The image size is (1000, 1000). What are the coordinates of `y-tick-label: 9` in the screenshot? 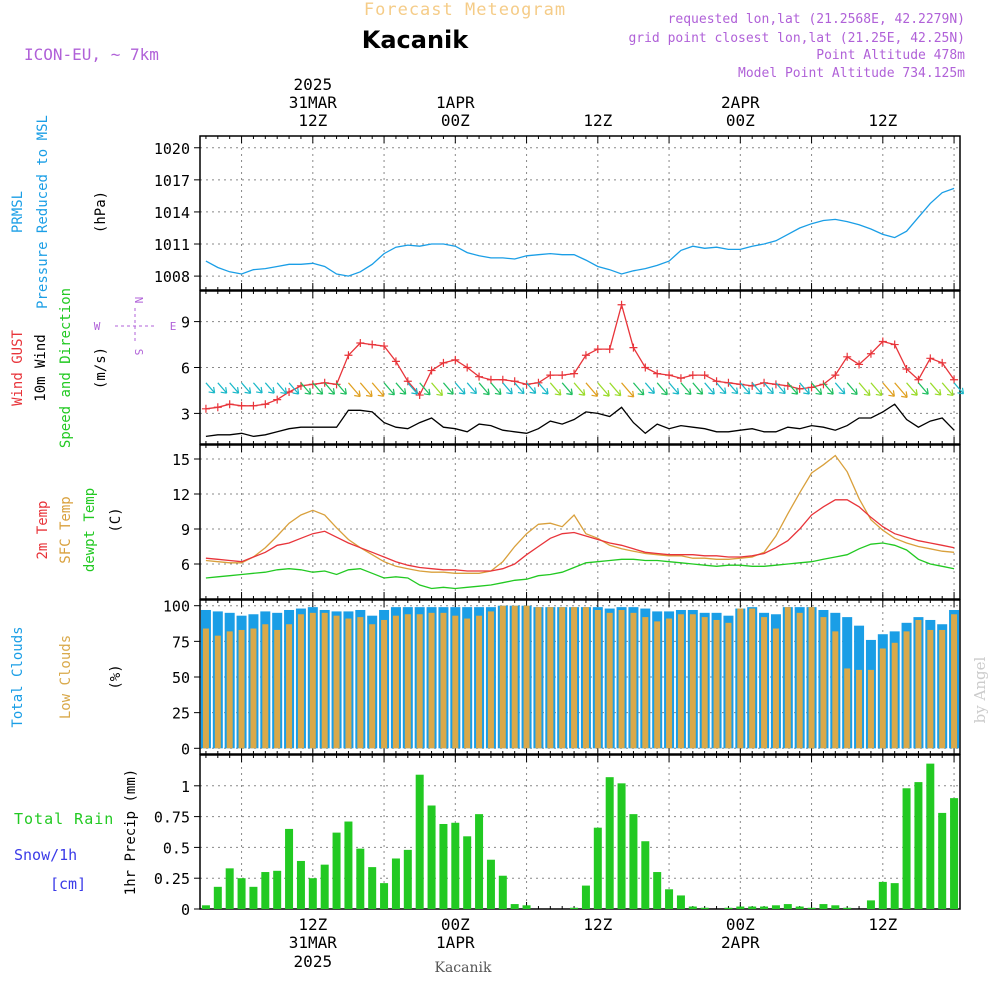 It's located at (185, 530).